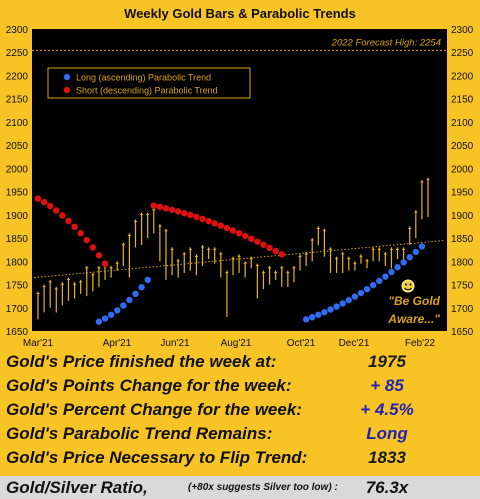 This screenshot has height=499, width=480. What do you see at coordinates (420, 343) in the screenshot?
I see `x-tick-label: Feb'22` at bounding box center [420, 343].